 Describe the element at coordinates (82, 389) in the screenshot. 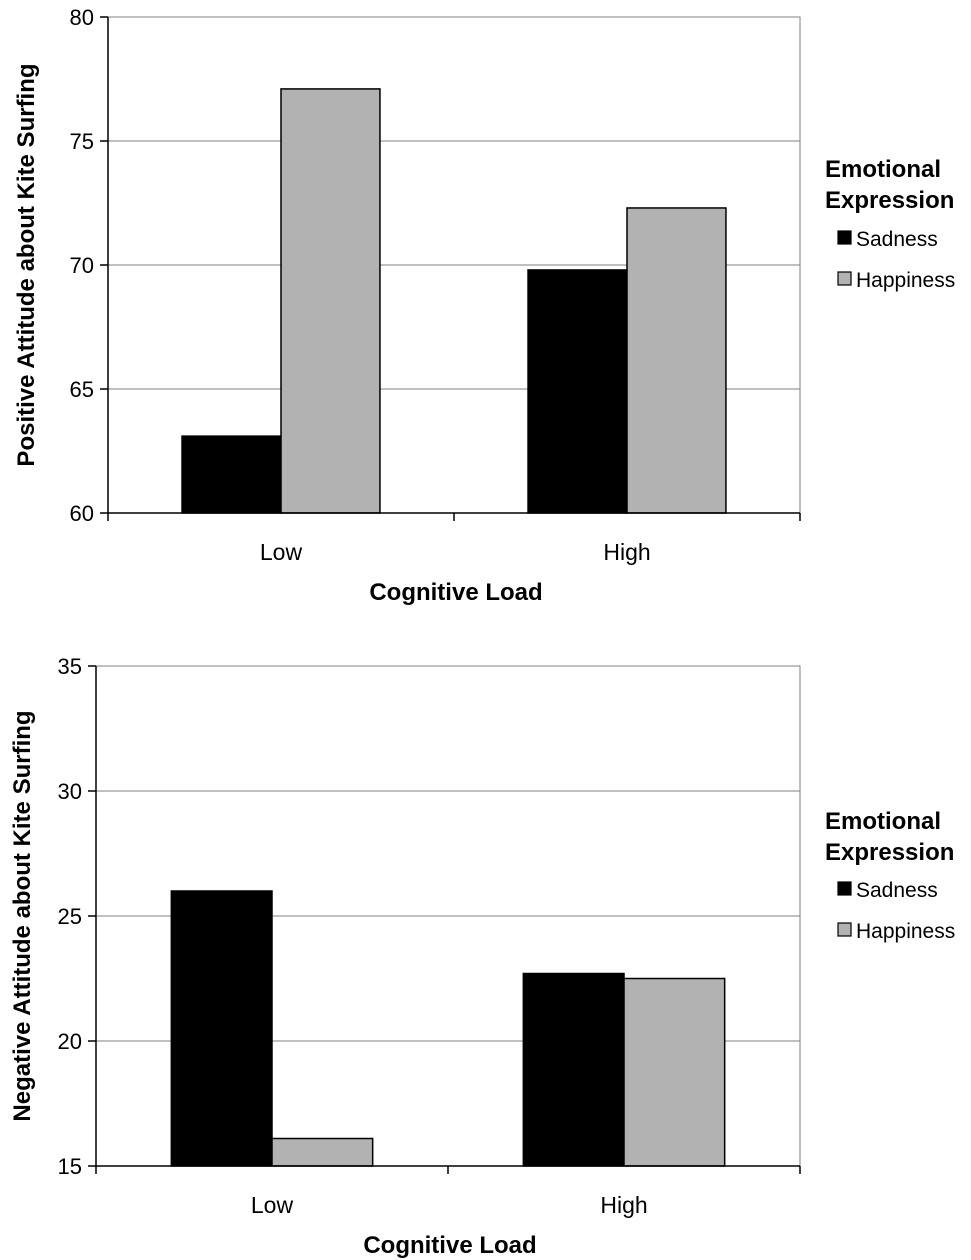

I see `y-tick-label: 65` at that location.